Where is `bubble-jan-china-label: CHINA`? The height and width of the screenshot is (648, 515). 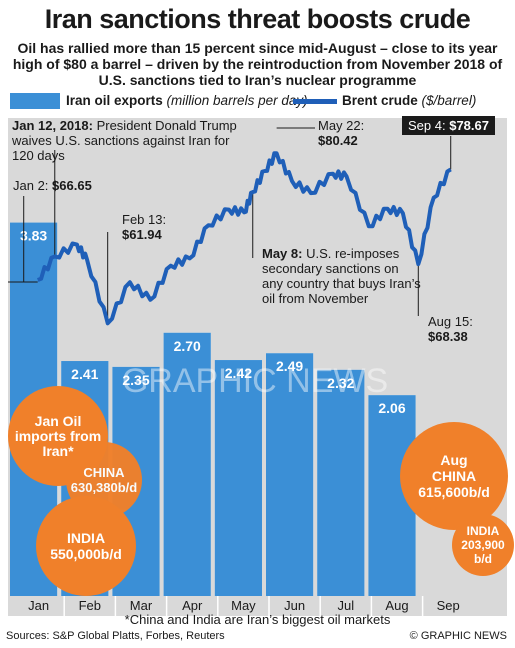 bubble-jan-china-label: CHINA is located at coordinates (104, 472).